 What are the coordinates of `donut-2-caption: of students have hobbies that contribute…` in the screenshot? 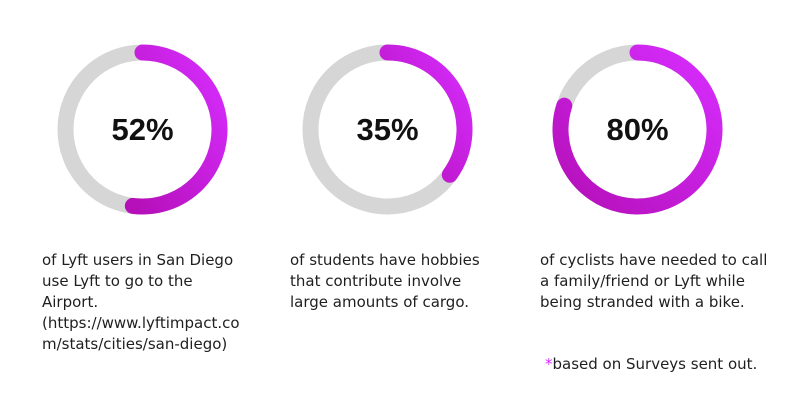 It's located at (385, 281).